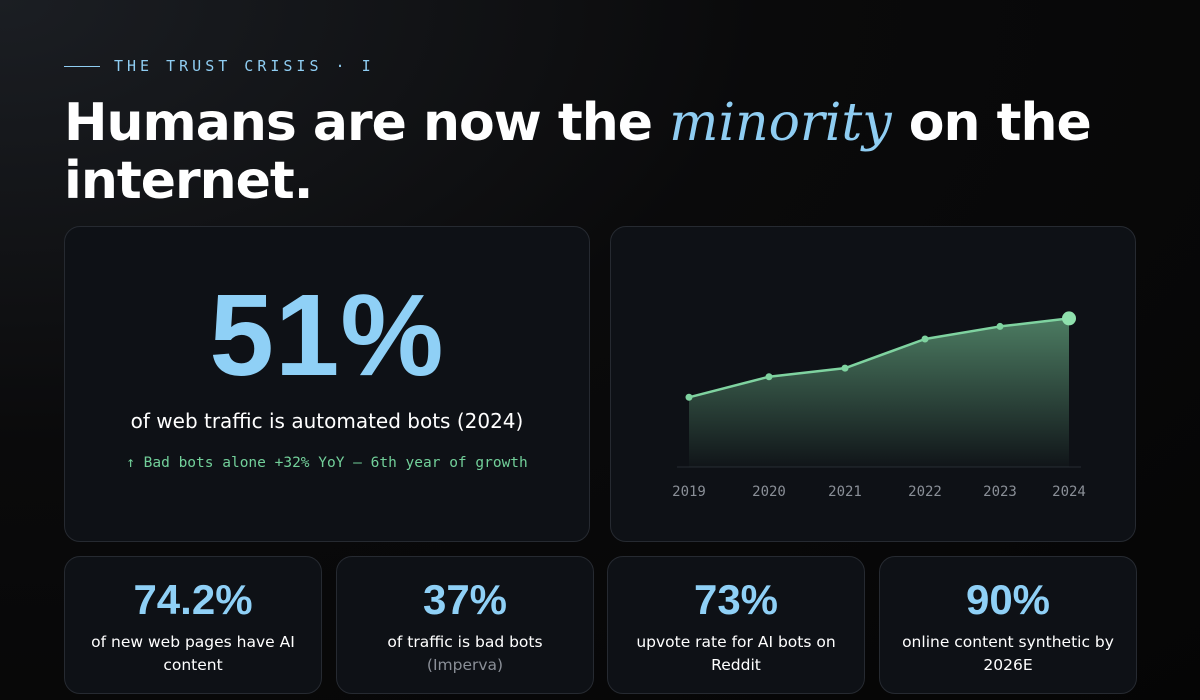 The width and height of the screenshot is (1200, 700). I want to click on chart-x-tick-label: 2023, so click(1000, 492).